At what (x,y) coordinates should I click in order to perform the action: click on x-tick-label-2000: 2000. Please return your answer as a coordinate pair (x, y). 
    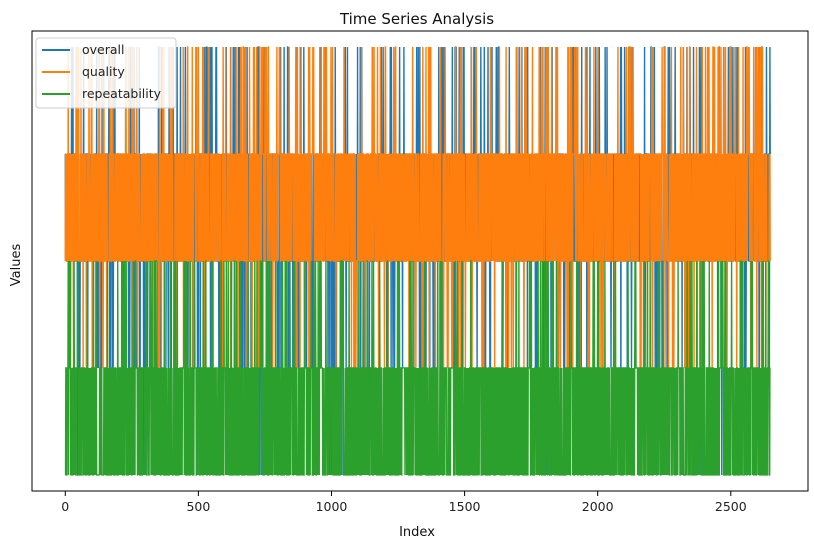
    Looking at the image, I should click on (598, 506).